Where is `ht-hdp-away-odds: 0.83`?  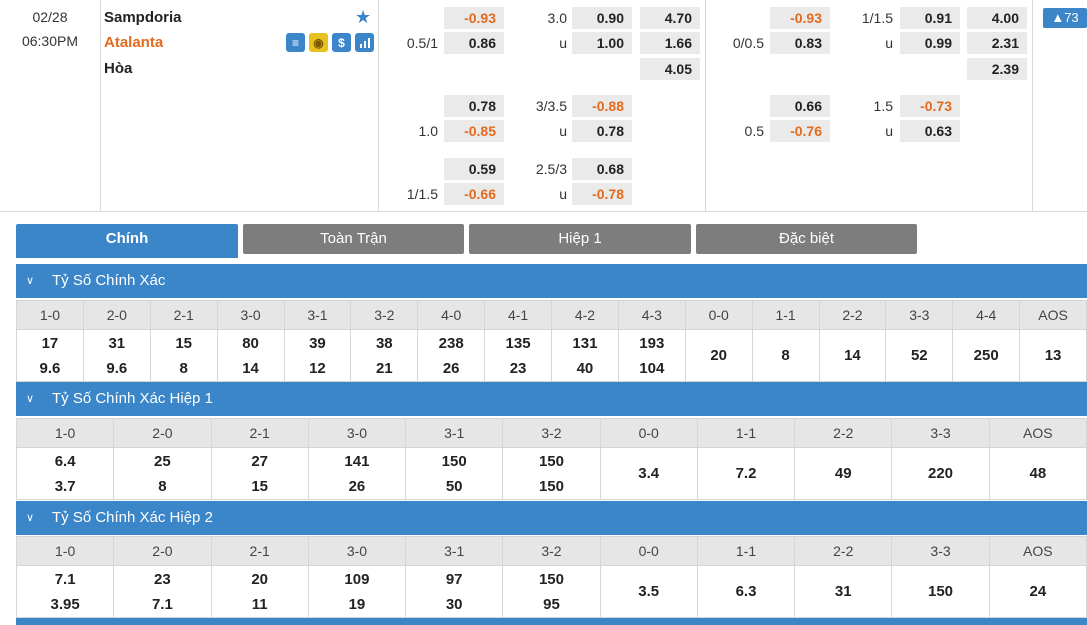 ht-hdp-away-odds: 0.83 is located at coordinates (800, 43).